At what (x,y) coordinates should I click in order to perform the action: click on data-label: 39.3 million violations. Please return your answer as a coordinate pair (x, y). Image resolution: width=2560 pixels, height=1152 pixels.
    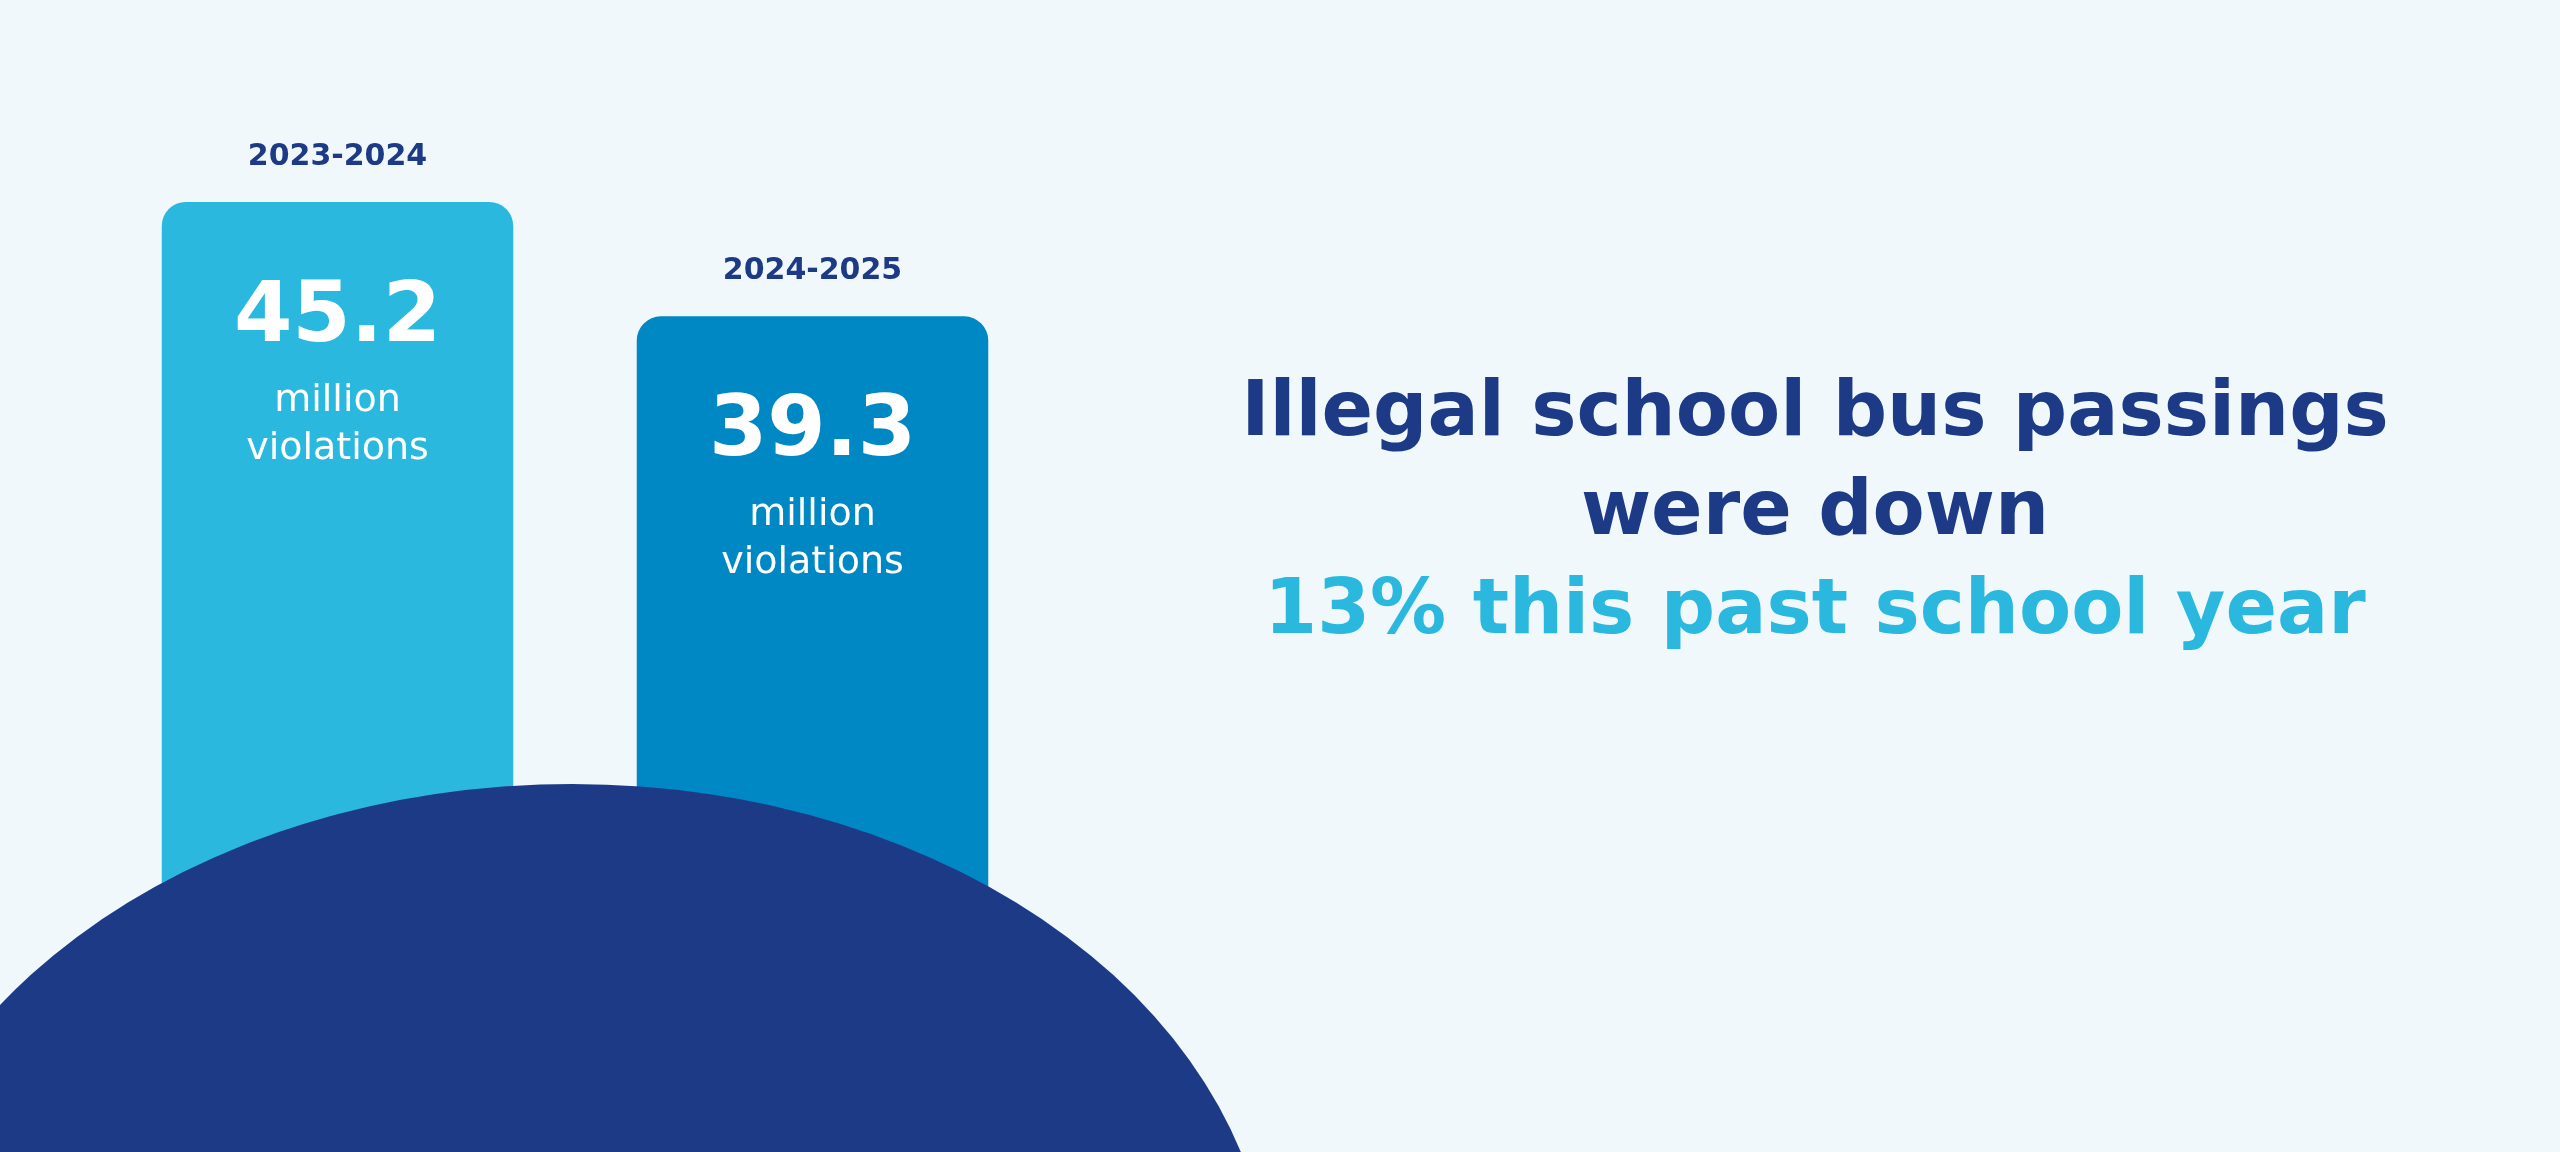
    Looking at the image, I should click on (812, 480).